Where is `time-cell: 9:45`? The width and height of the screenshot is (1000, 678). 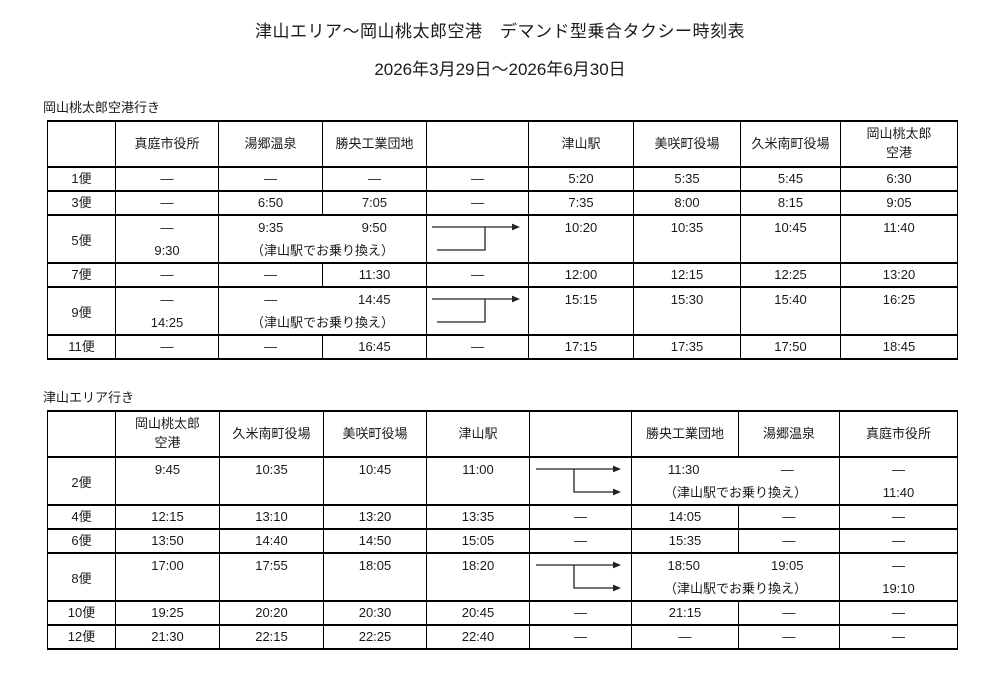
time-cell: 9:45 is located at coordinates (167, 481).